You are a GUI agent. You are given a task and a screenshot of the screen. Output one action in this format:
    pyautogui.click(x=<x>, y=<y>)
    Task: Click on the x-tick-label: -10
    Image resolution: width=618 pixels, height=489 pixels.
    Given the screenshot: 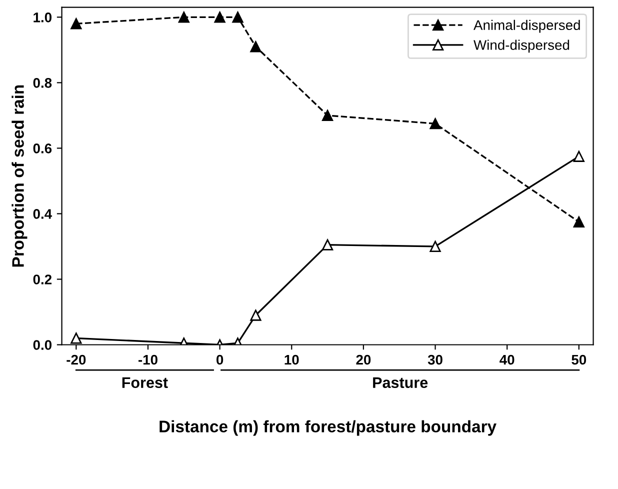 What is the action you would take?
    pyautogui.click(x=148, y=359)
    